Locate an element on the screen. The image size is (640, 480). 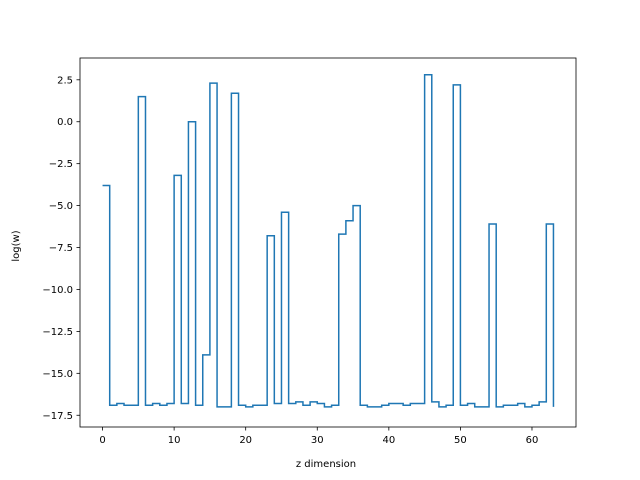
y-axis-label: log(w) is located at coordinates (16, 245).